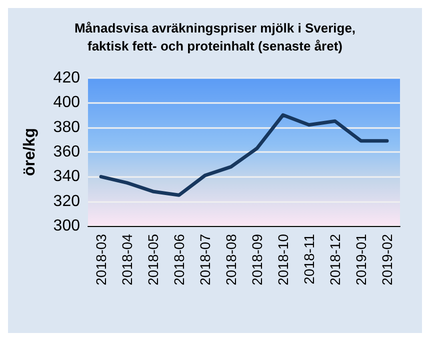  What do you see at coordinates (66, 103) in the screenshot?
I see `y-tick-label: 400` at bounding box center [66, 103].